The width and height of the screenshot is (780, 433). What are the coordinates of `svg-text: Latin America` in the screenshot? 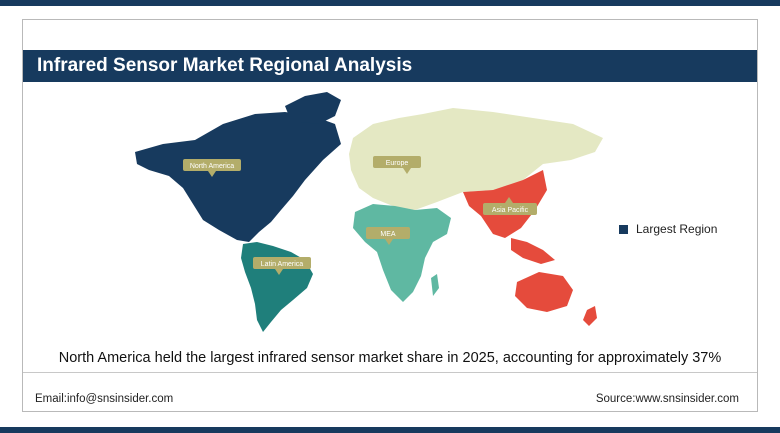 It's located at (282, 264).